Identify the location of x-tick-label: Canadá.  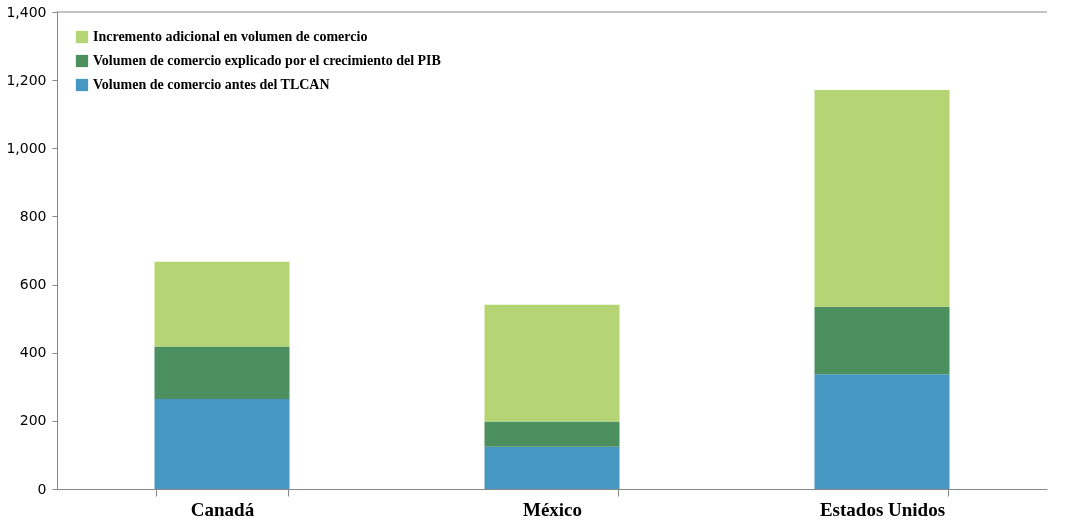
(222, 509).